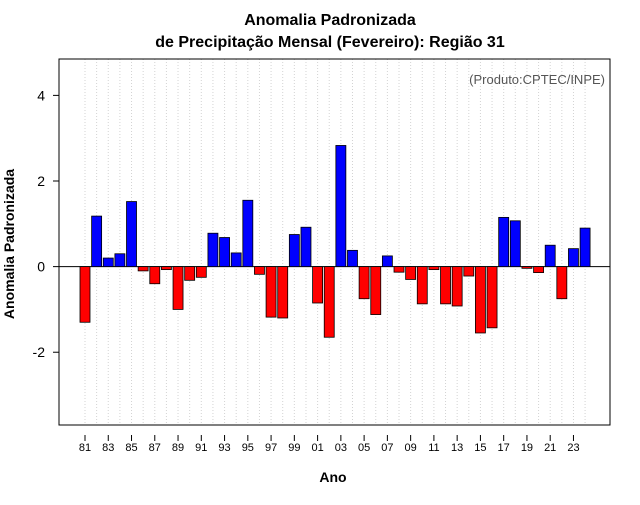  Describe the element at coordinates (504, 448) in the screenshot. I see `x-tick-label: 17` at that location.